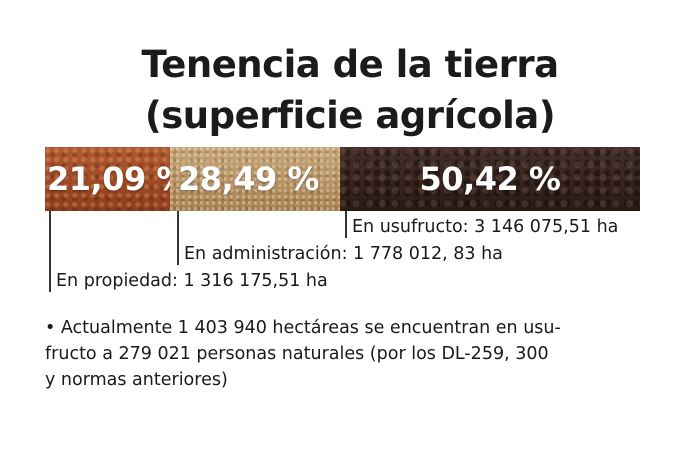 This screenshot has width=700, height=450. What do you see at coordinates (117, 179) in the screenshot?
I see `value-label-propiedad: 21,09 %` at bounding box center [117, 179].